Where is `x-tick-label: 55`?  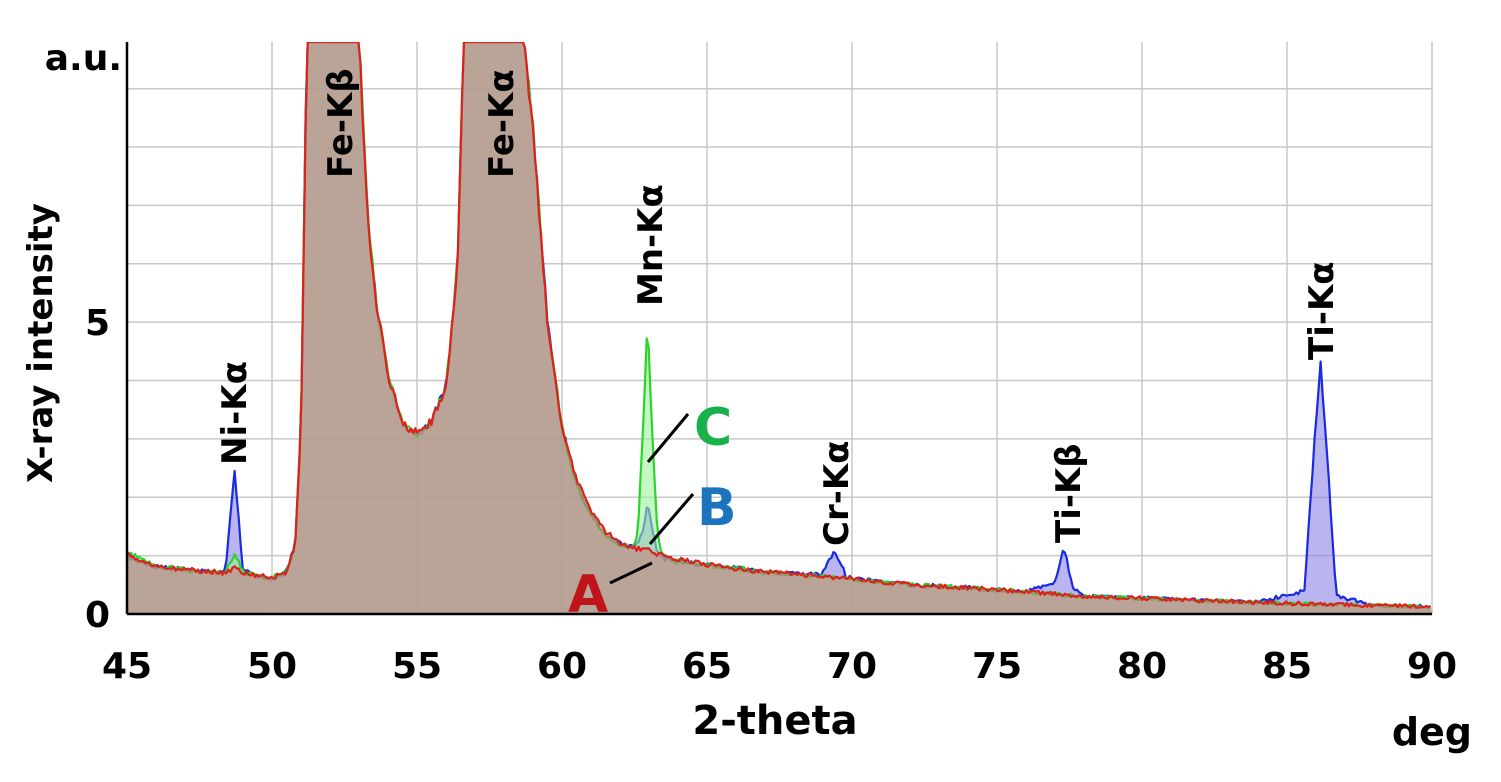 x-tick-label: 55 is located at coordinates (417, 666).